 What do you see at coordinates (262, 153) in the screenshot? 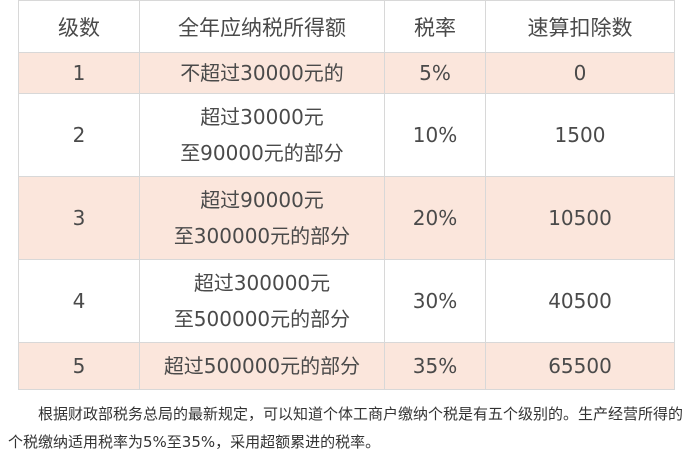
I see `income-range-line: 至90000元的部分` at bounding box center [262, 153].